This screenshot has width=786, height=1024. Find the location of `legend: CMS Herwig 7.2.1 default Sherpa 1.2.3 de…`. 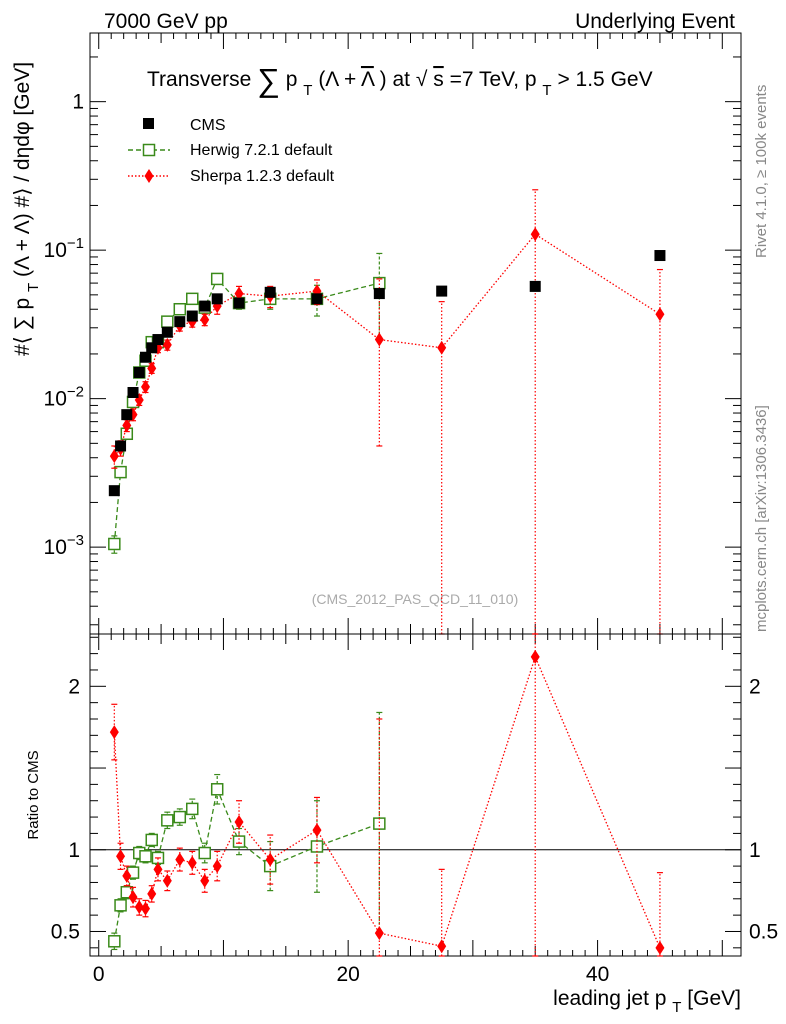

legend: CMS Herwig 7.2.1 default Sherpa 1.2.3 de… is located at coordinates (231, 151).